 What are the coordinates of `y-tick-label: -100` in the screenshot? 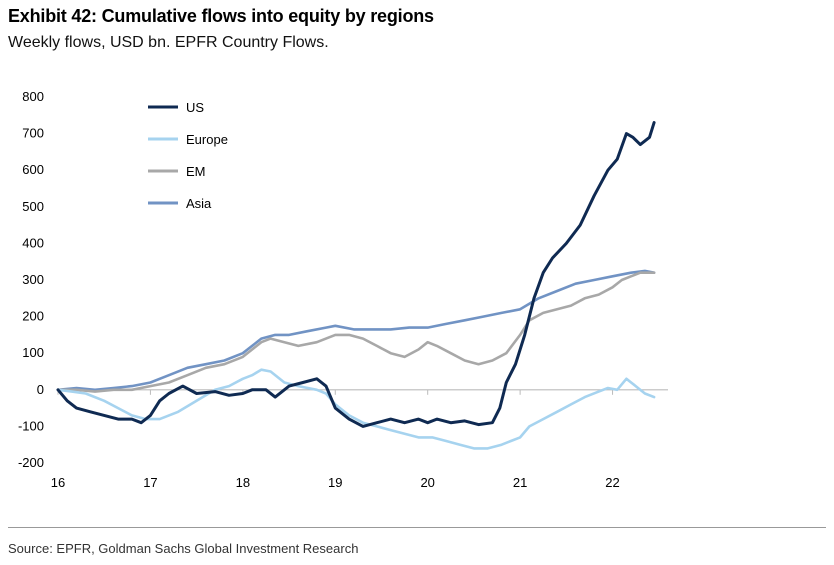 It's located at (31, 425).